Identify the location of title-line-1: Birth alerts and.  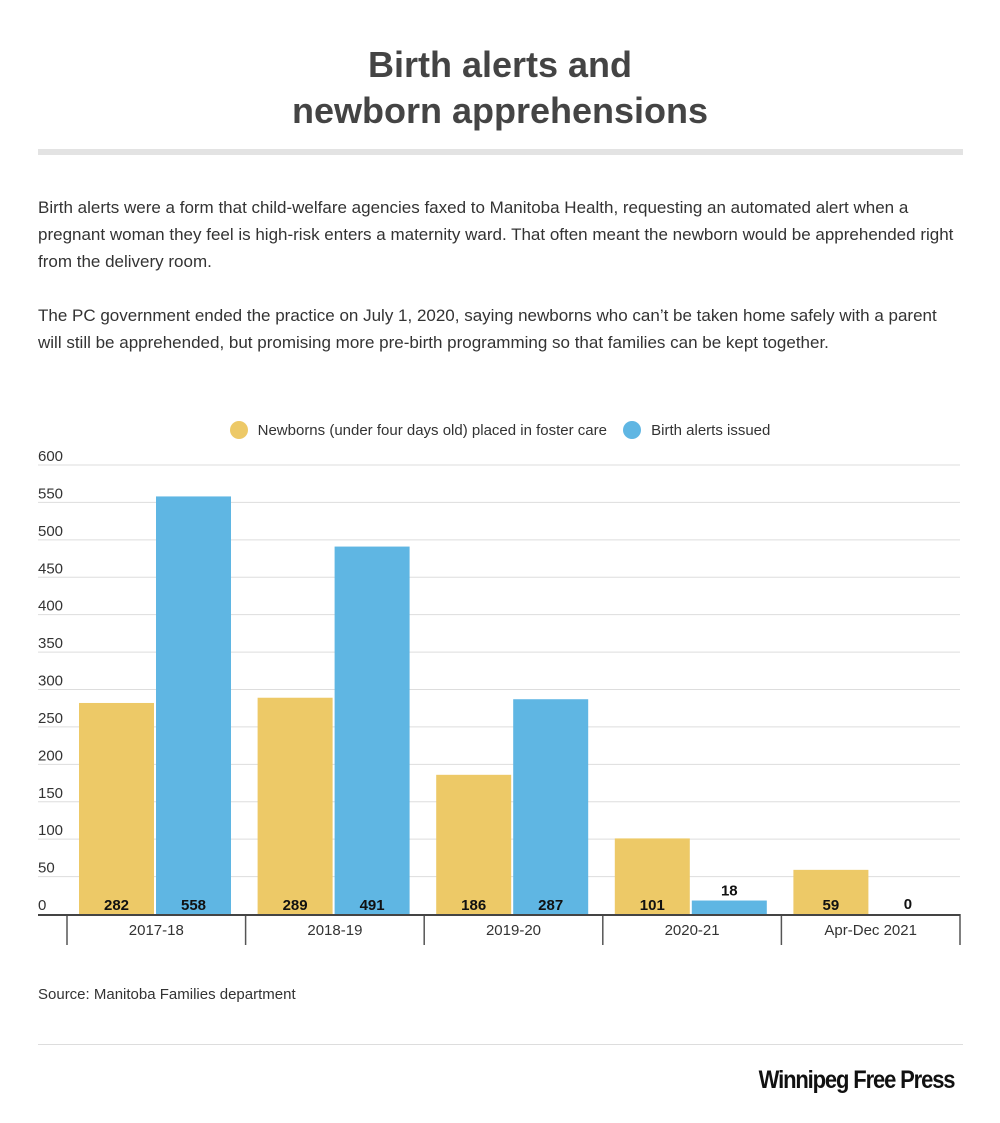
(500, 64).